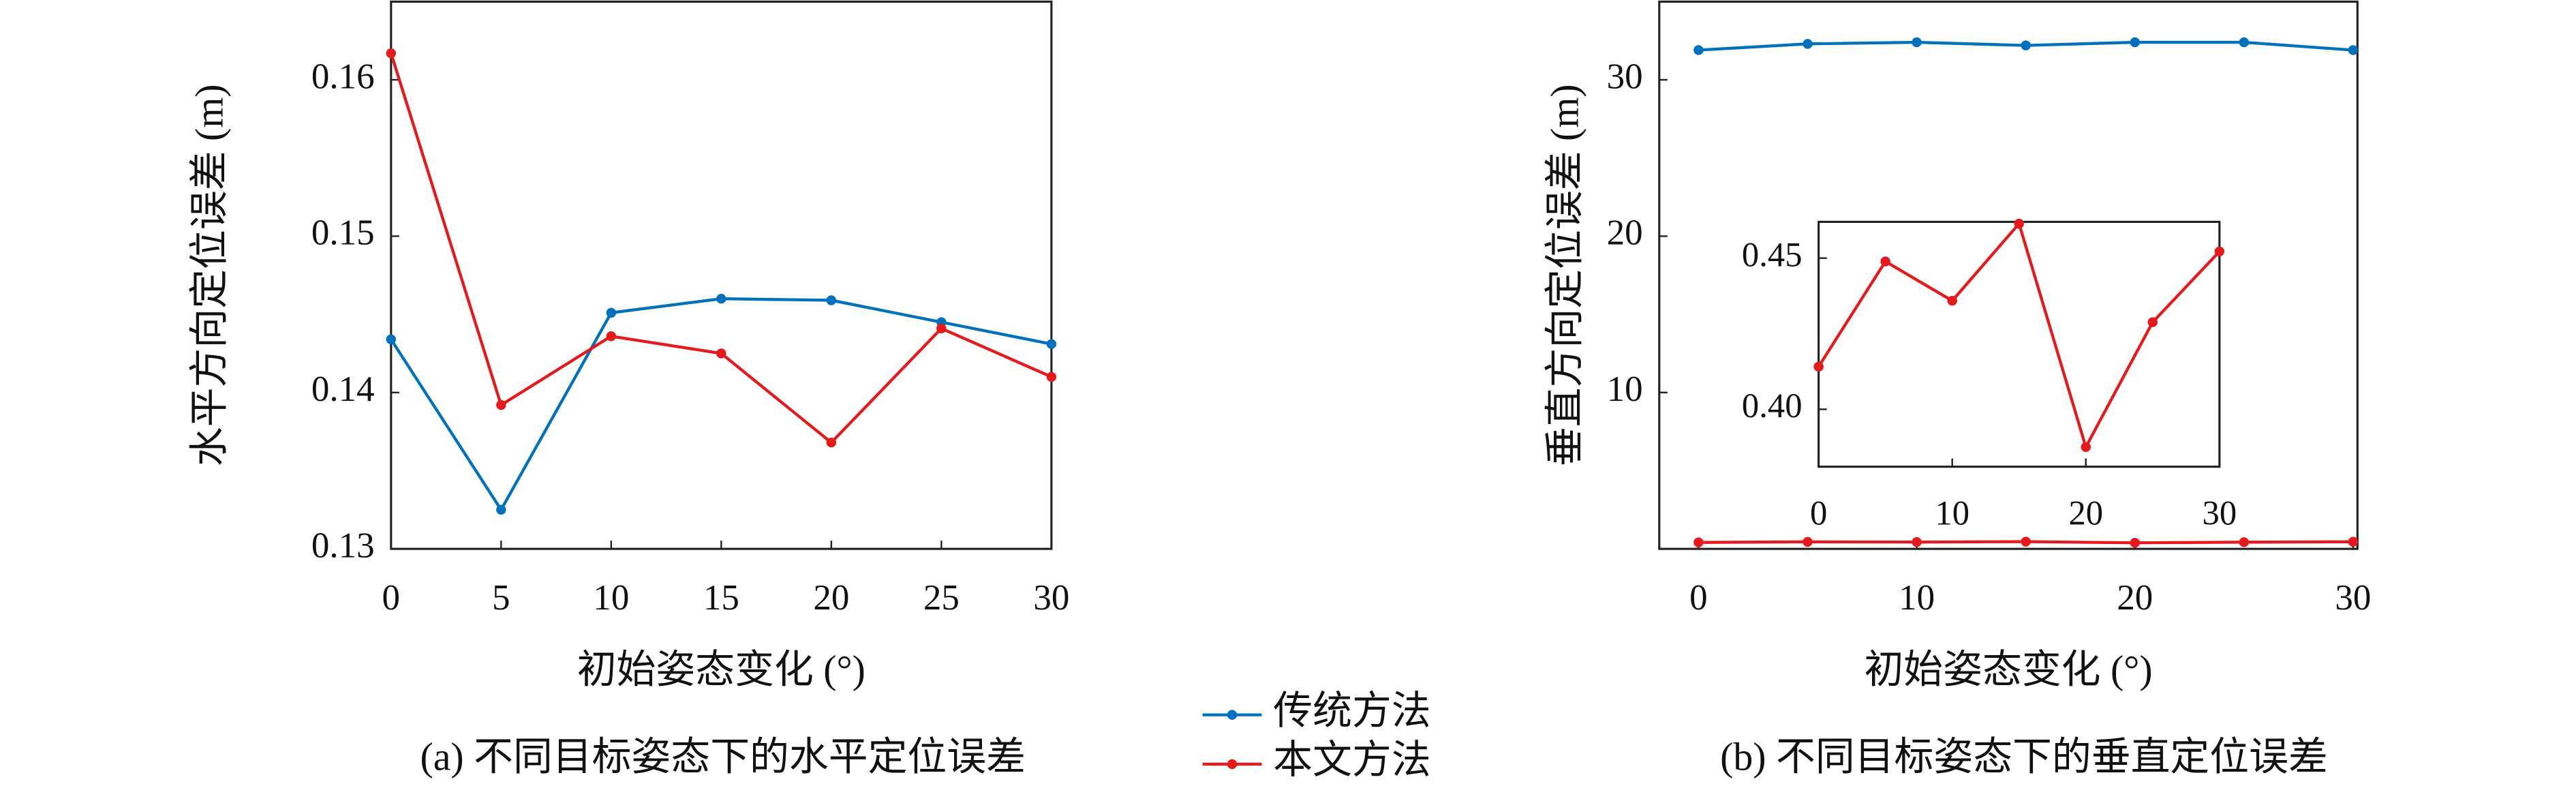 The width and height of the screenshot is (2576, 786). What do you see at coordinates (1351, 760) in the screenshot?
I see `legend-label: 本文方法` at bounding box center [1351, 760].